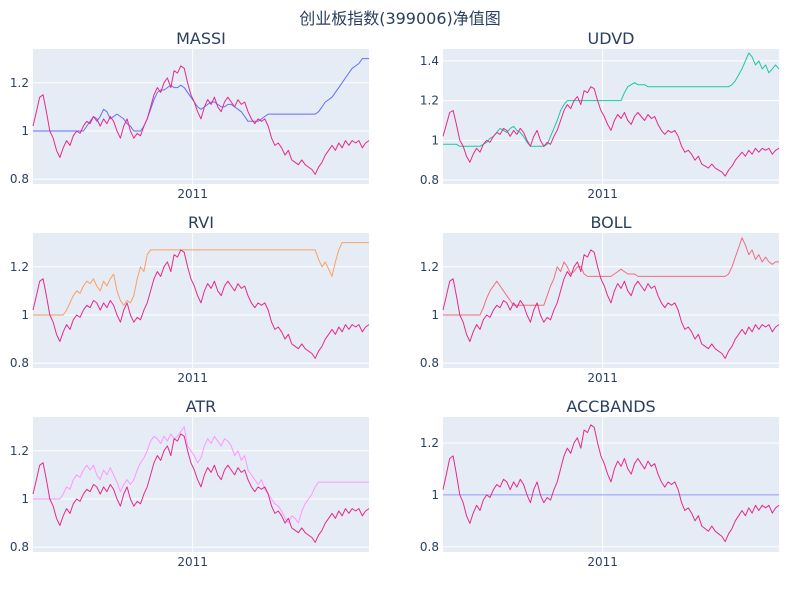 The image size is (800, 600). What do you see at coordinates (201, 475) in the screenshot?
I see `series-line-atr` at bounding box center [201, 475].